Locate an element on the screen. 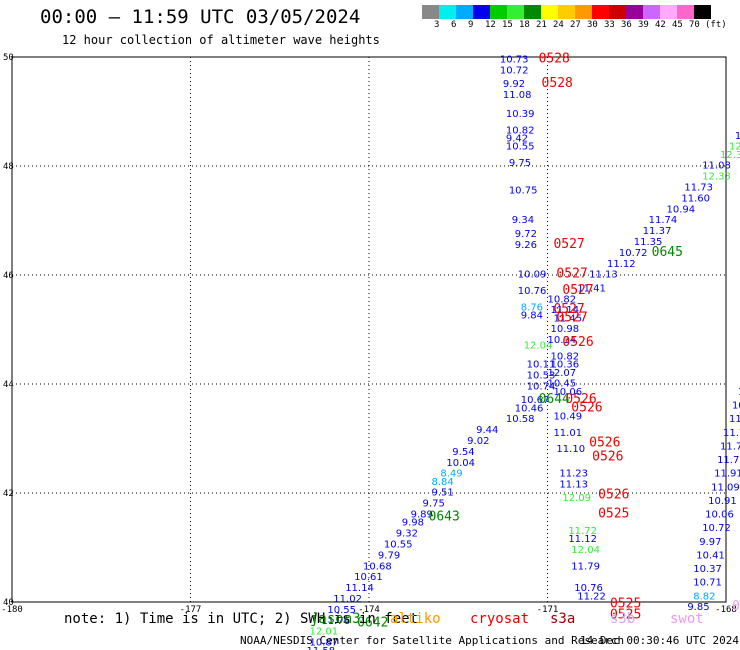 The image size is (740, 650). wave-height-value: 10.91 is located at coordinates (722, 501).